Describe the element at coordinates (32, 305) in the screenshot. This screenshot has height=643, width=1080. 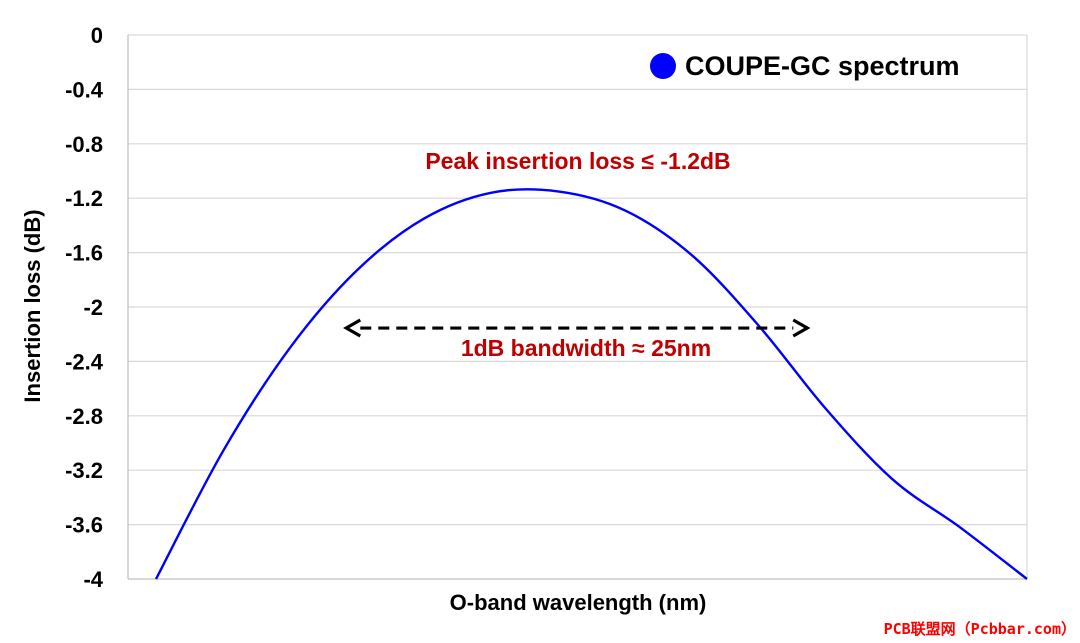
I see `y-axis-title: Insertion loss (dB)` at that location.